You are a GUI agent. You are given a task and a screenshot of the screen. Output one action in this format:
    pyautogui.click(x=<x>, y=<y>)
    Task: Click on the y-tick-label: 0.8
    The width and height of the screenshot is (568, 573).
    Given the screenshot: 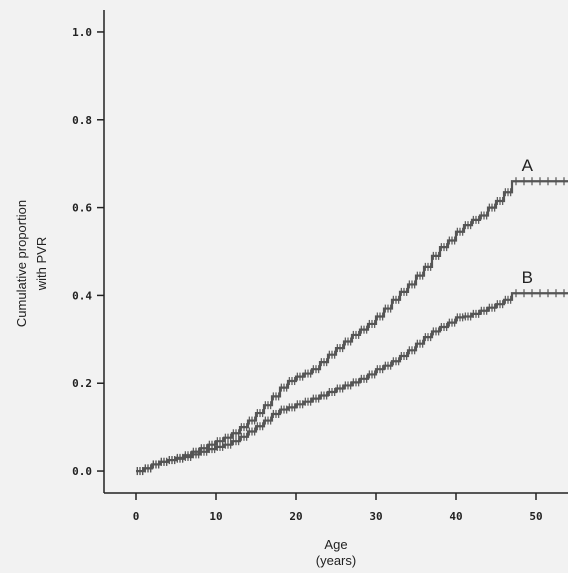 What is the action you would take?
    pyautogui.click(x=82, y=120)
    